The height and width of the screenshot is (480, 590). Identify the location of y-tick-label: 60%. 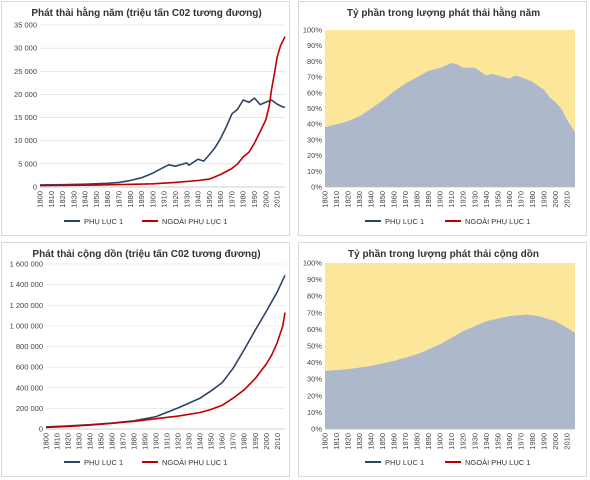
(314, 329).